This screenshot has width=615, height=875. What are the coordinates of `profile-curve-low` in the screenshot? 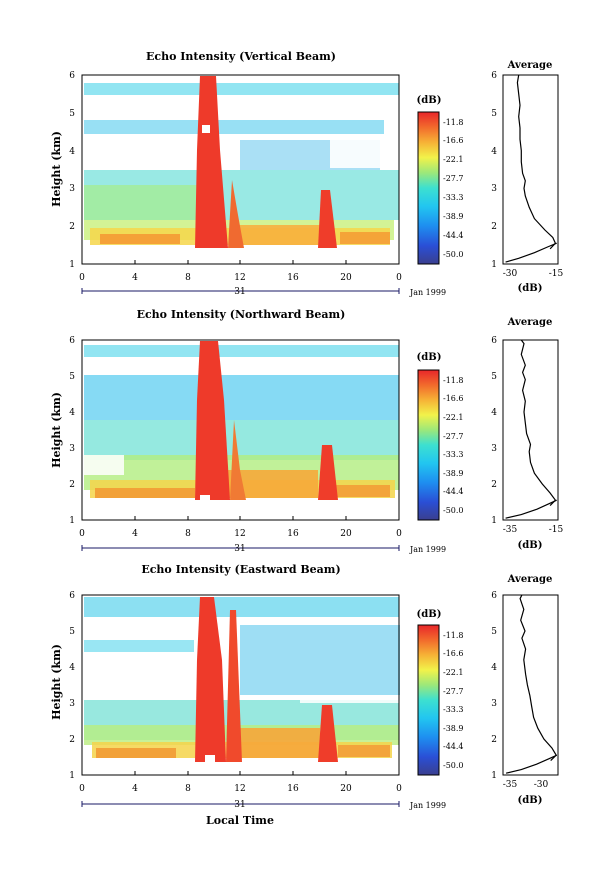 It's located at (531, 509).